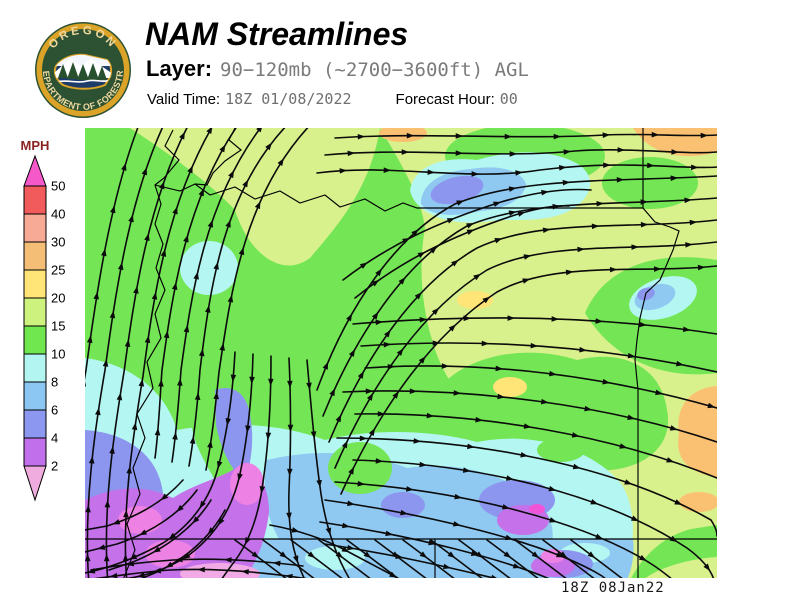  What do you see at coordinates (84, 81) in the screenshot?
I see `seal-river` at bounding box center [84, 81].